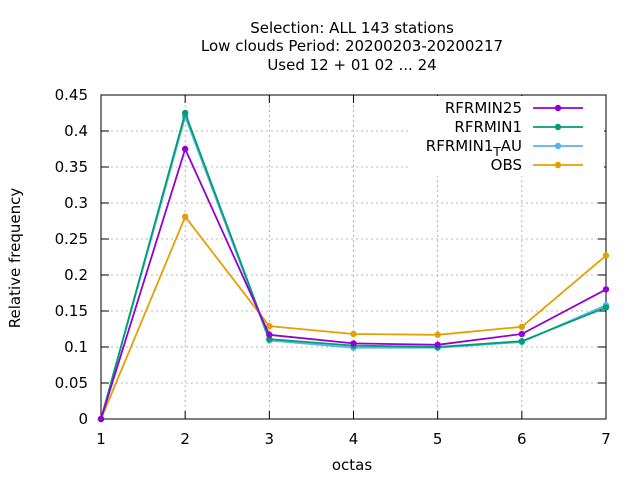 This screenshot has width=640, height=480. Describe the element at coordinates (483, 108) in the screenshot. I see `legend-entry-label: RFRMIN25` at that location.